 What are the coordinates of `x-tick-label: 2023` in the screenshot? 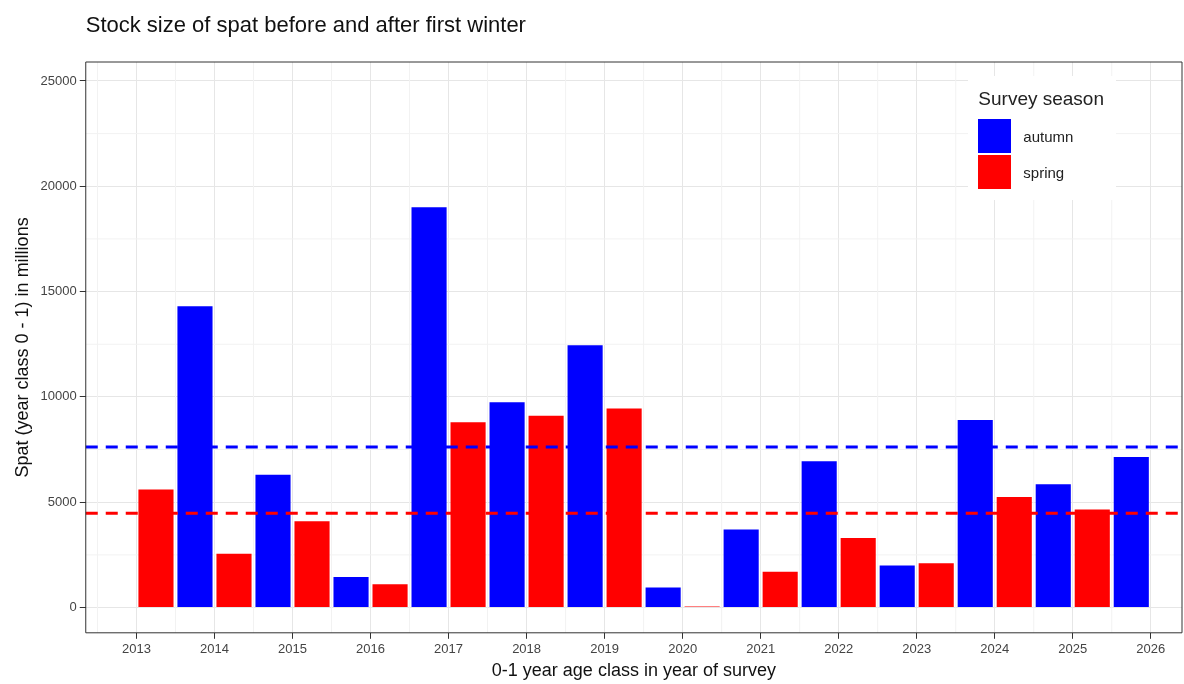 It's located at (917, 649).